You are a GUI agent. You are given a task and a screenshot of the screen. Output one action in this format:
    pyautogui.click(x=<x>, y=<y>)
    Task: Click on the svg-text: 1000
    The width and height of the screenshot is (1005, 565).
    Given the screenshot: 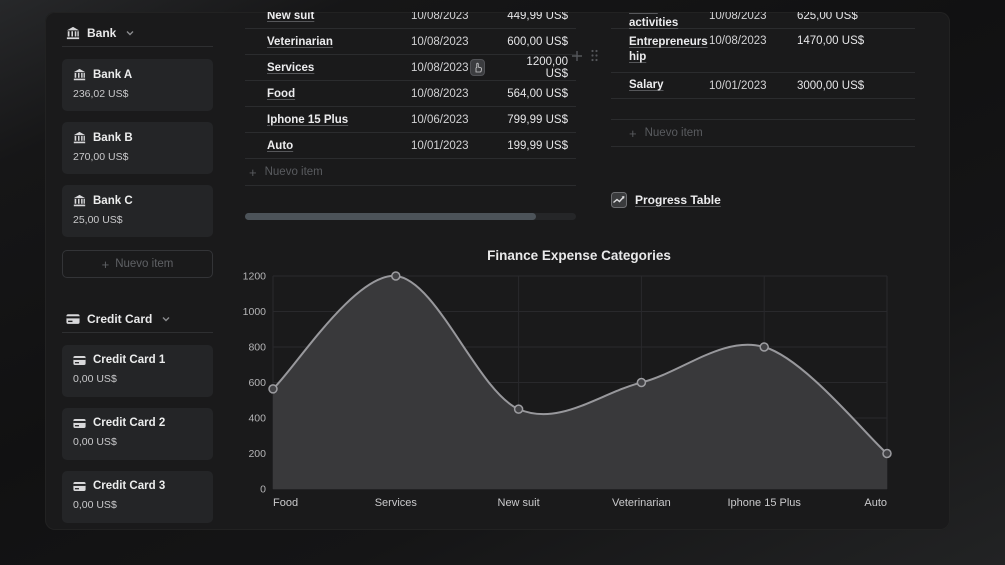 What is the action you would take?
    pyautogui.click(x=254, y=312)
    